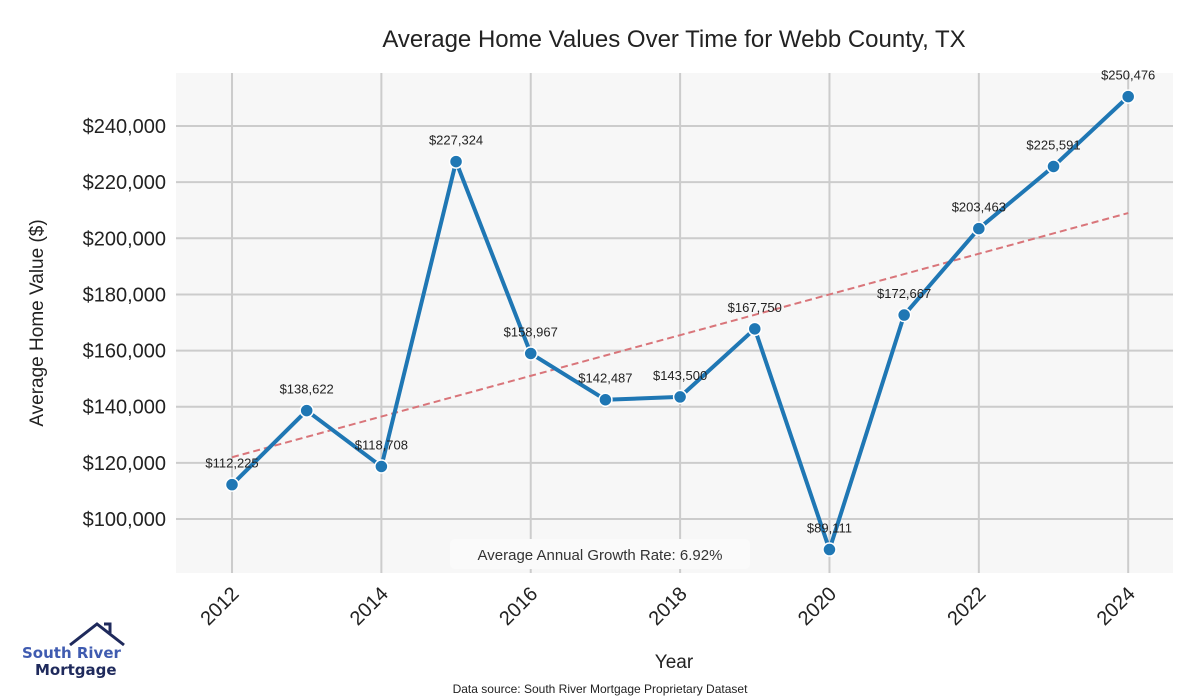 The height and width of the screenshot is (700, 1200). Describe the element at coordinates (369, 606) in the screenshot. I see `x-tick-label: 2014` at that location.